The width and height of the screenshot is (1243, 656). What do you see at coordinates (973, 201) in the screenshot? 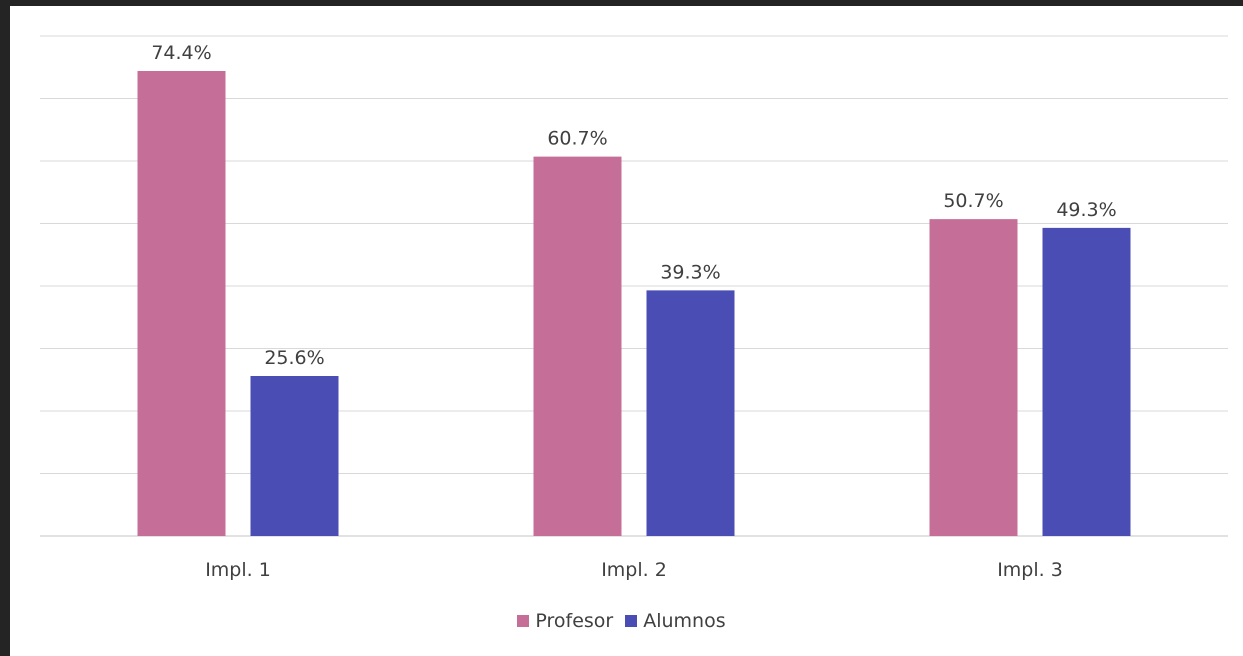
I see `data-label-profesor-3: 50.7%` at bounding box center [973, 201].